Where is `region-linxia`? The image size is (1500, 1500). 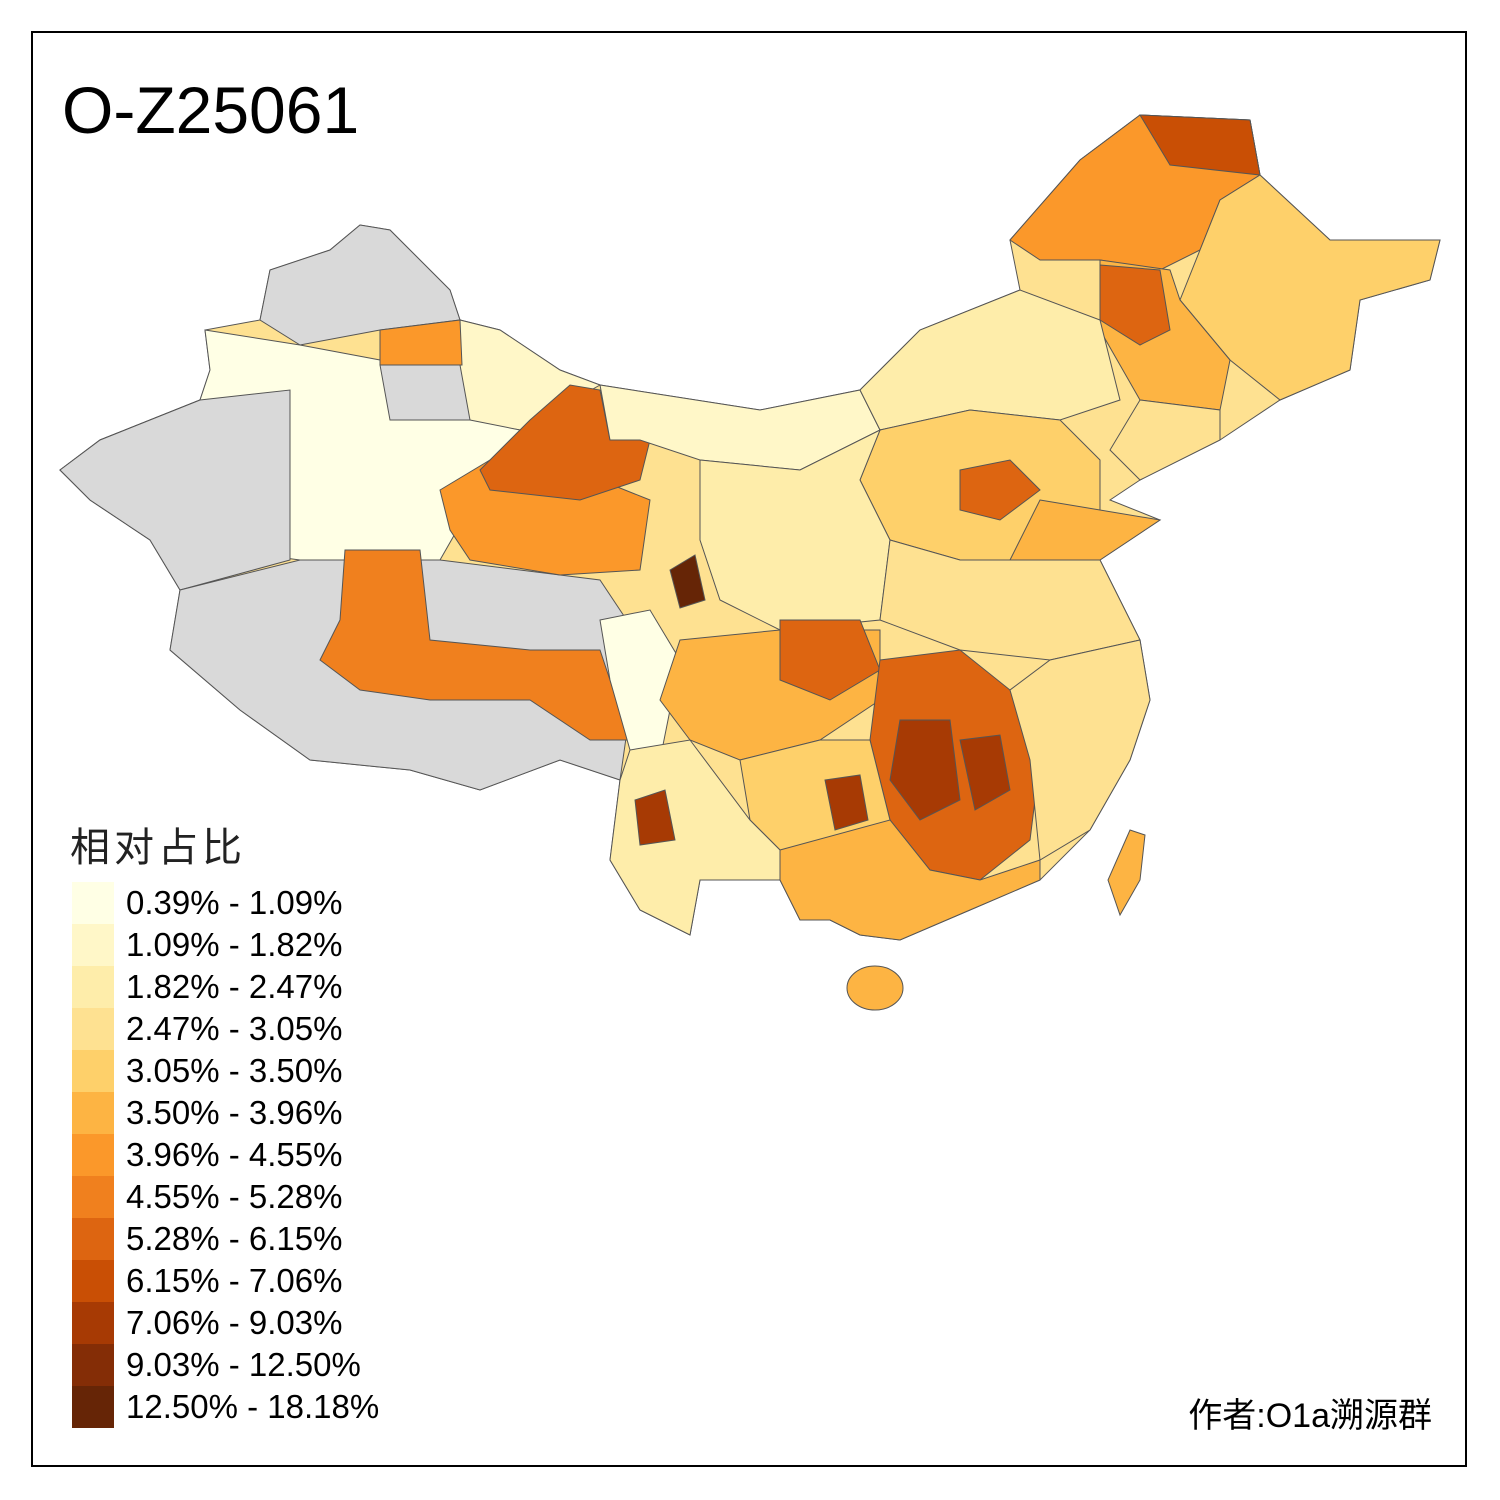 region-linxia is located at coordinates (687, 581).